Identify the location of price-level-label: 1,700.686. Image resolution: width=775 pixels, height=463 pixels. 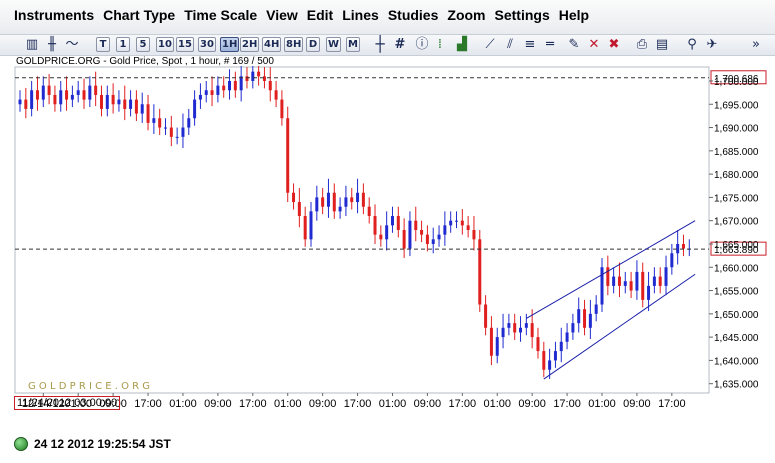
(736, 79).